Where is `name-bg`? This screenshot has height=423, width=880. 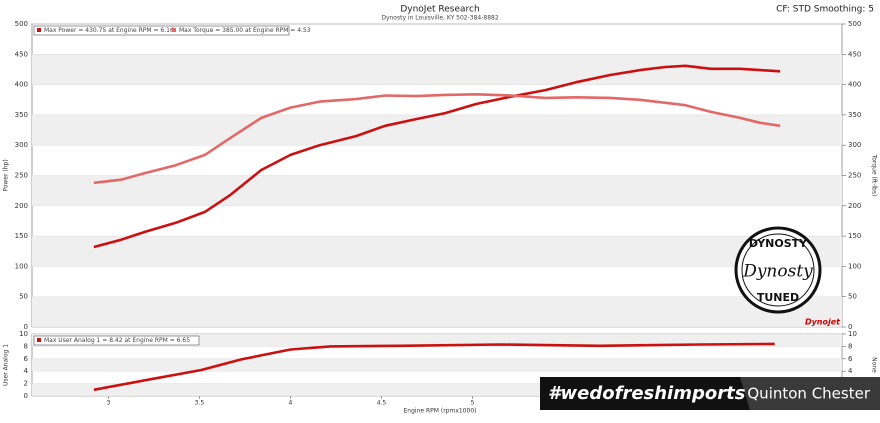
name-bg is located at coordinates (810, 393).